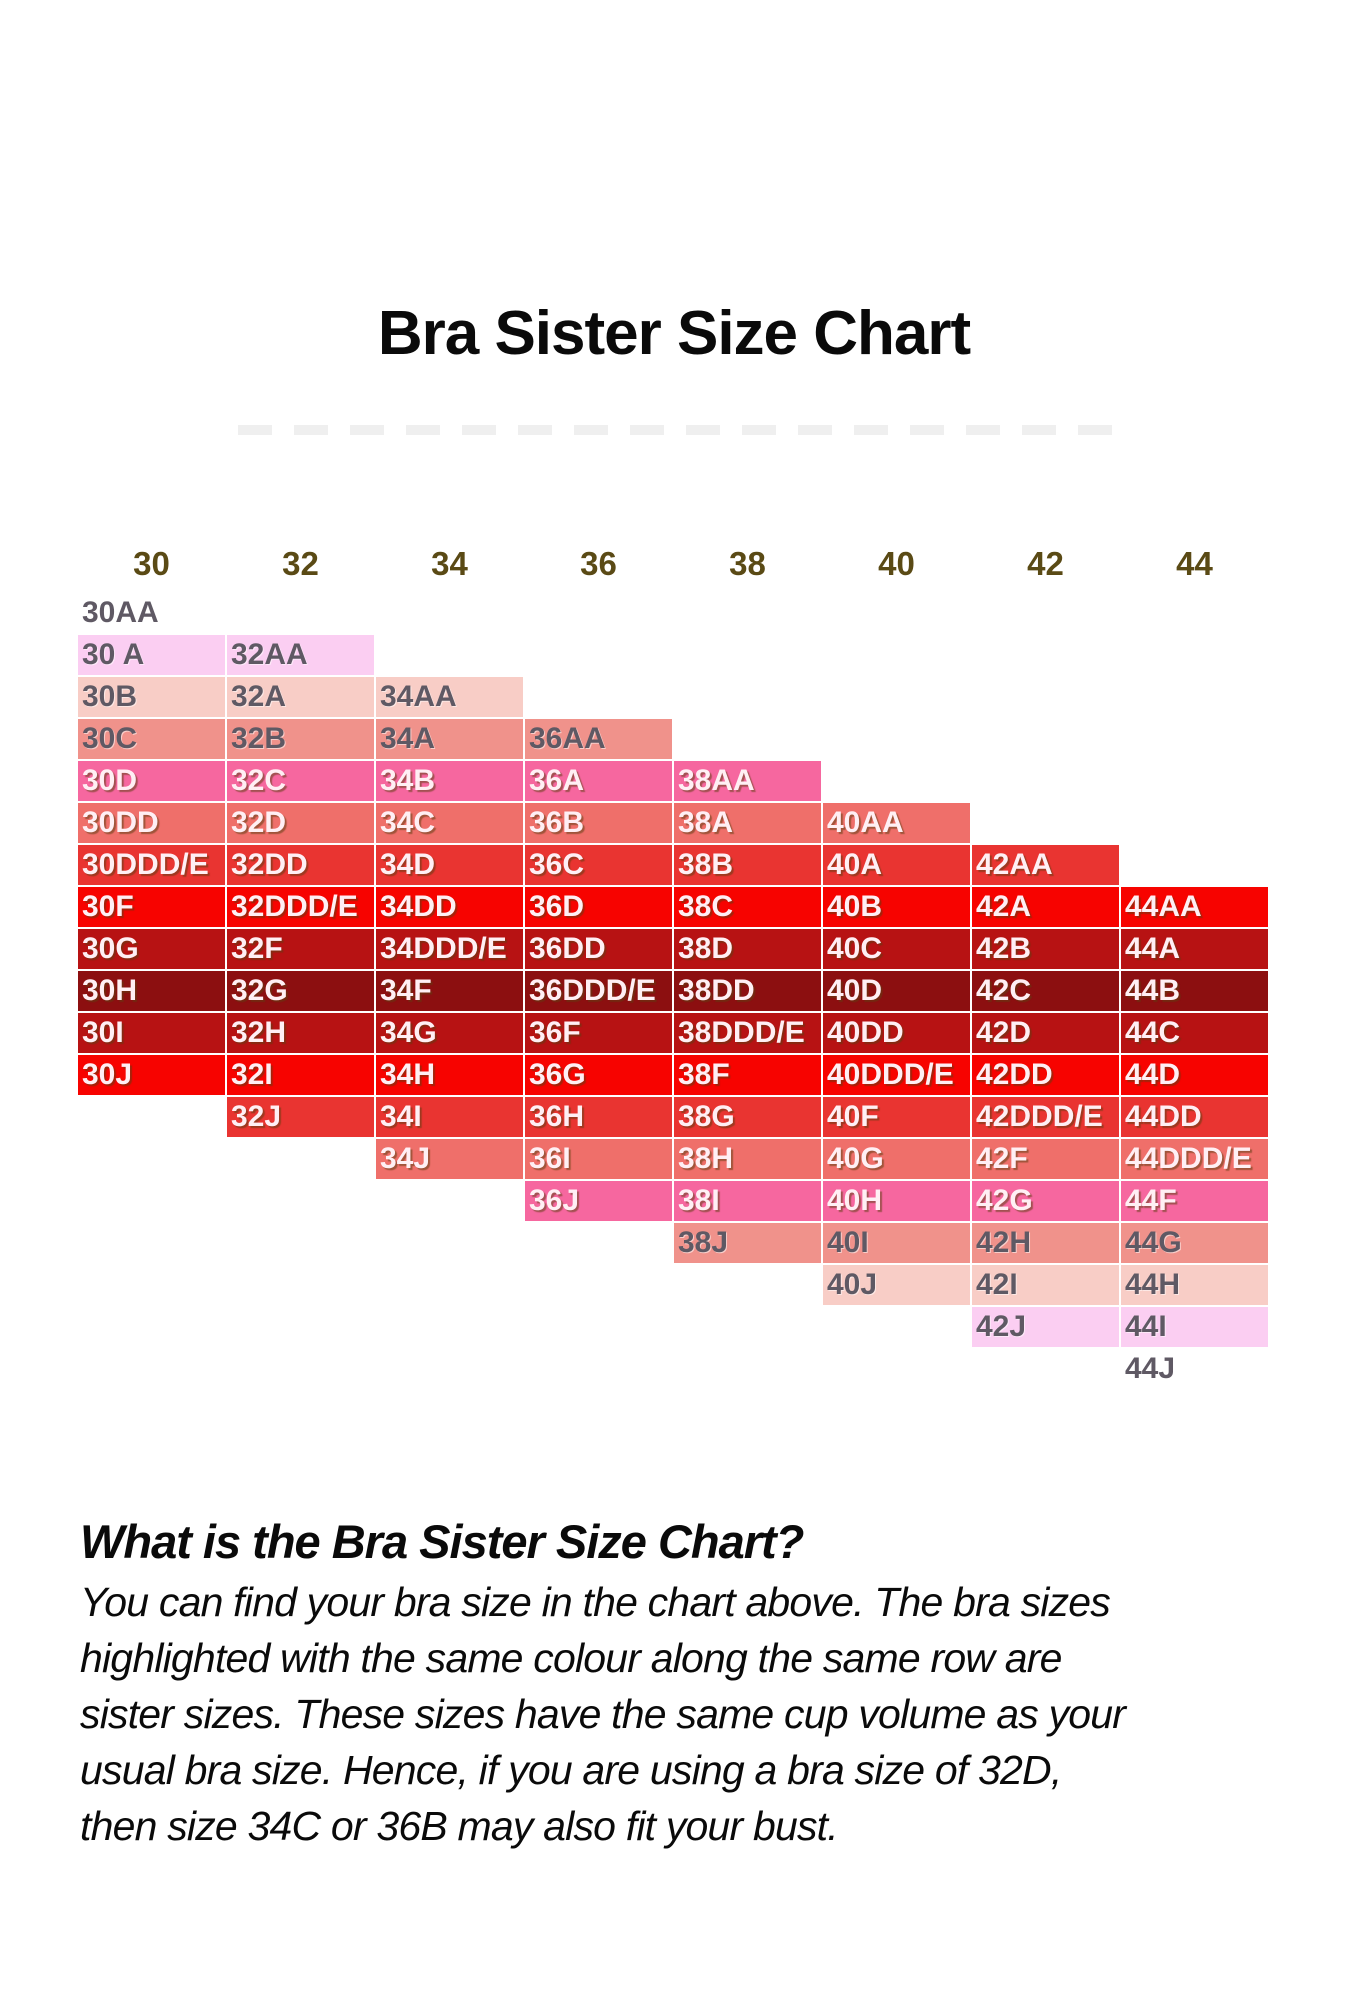  Describe the element at coordinates (896, 949) in the screenshot. I see `size-cell-40c: 40C` at that location.